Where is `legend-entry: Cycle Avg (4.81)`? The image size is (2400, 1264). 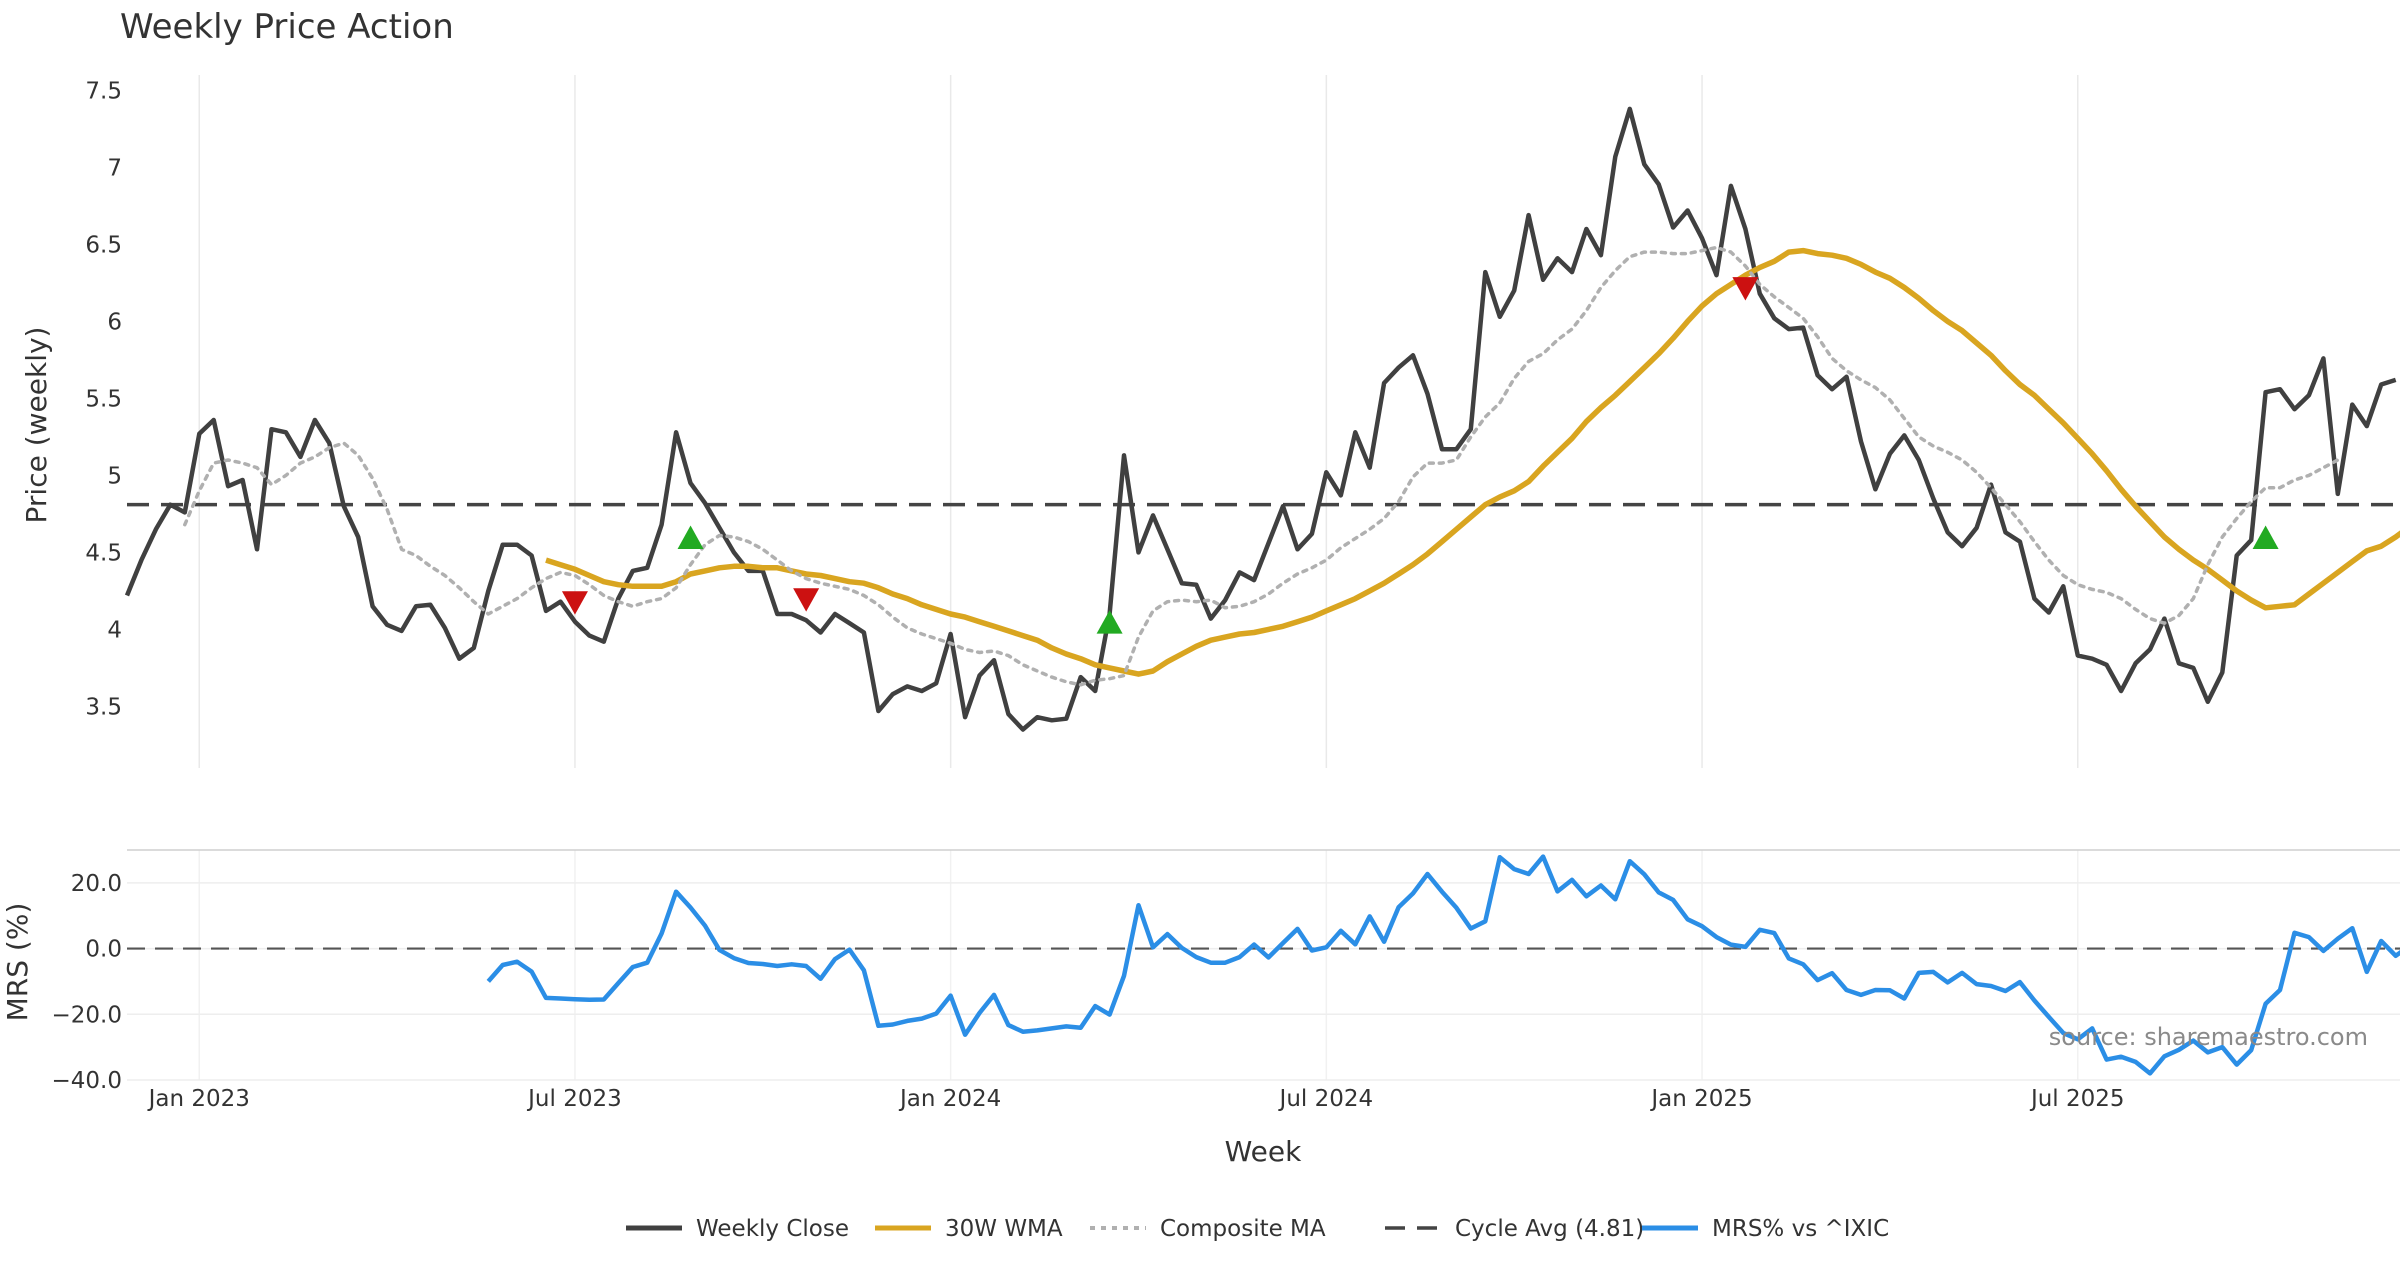 legend-entry: Cycle Avg (4.81) is located at coordinates (1514, 1229).